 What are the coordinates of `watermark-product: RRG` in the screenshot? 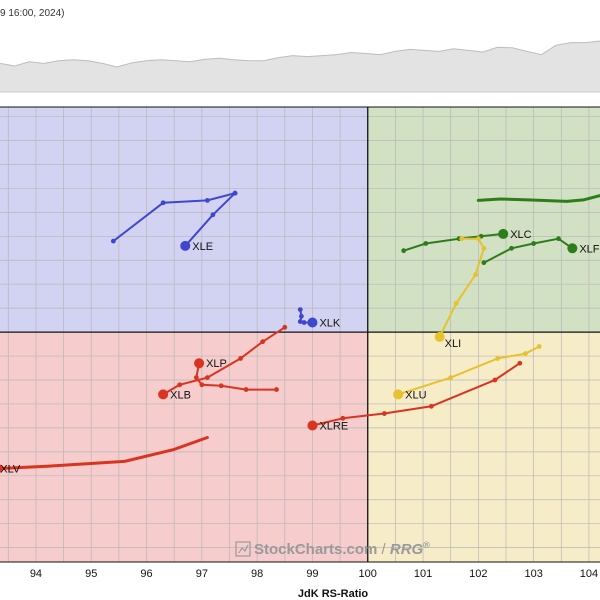 It's located at (407, 549).